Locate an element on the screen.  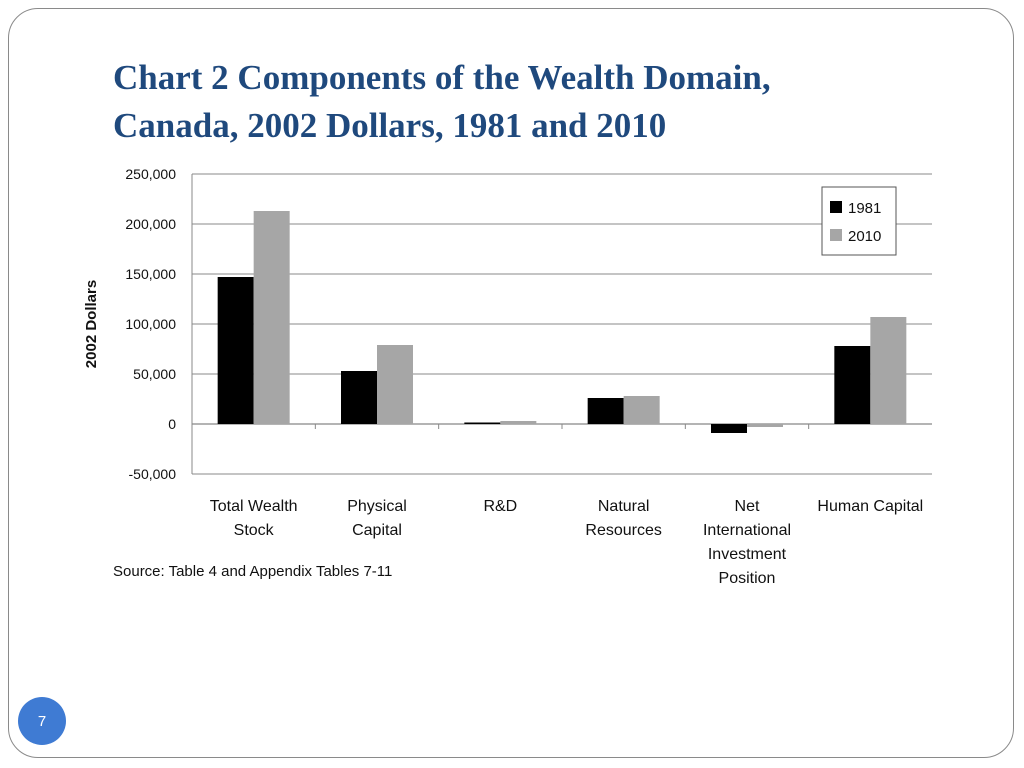
x-category-label: Net is located at coordinates (747, 506).